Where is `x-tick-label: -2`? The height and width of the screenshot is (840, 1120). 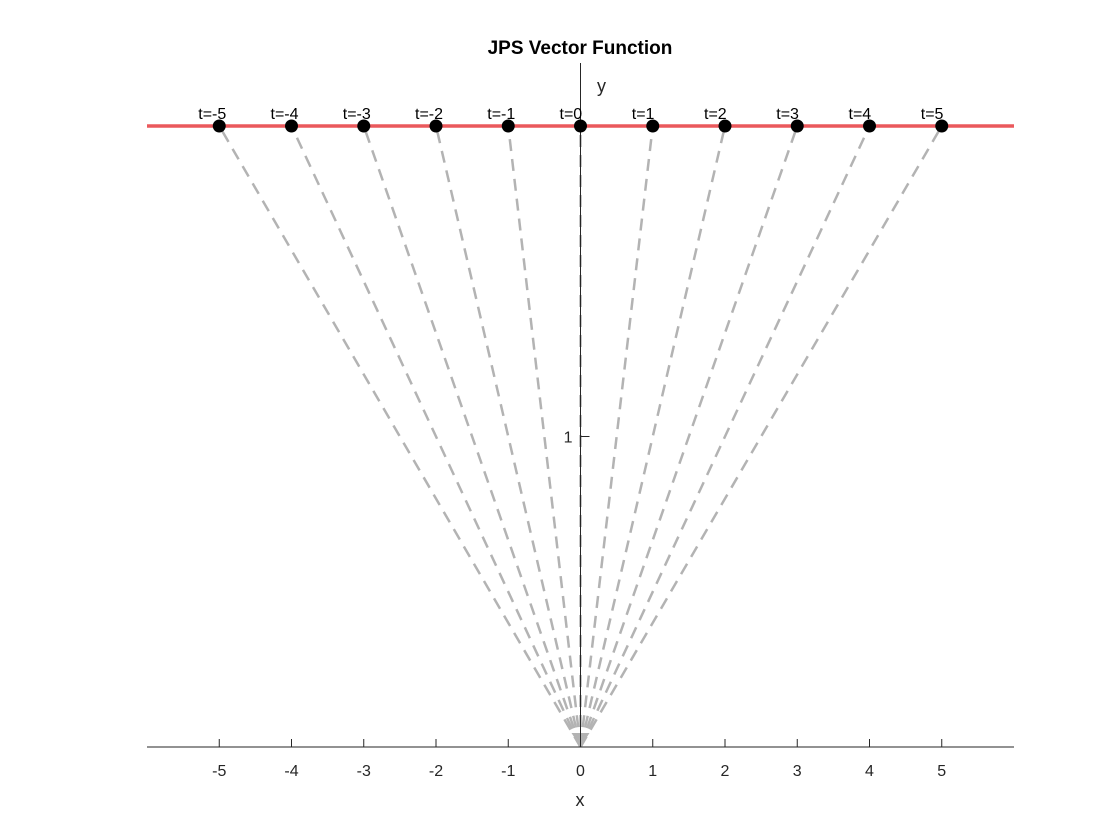 x-tick-label: -2 is located at coordinates (436, 771).